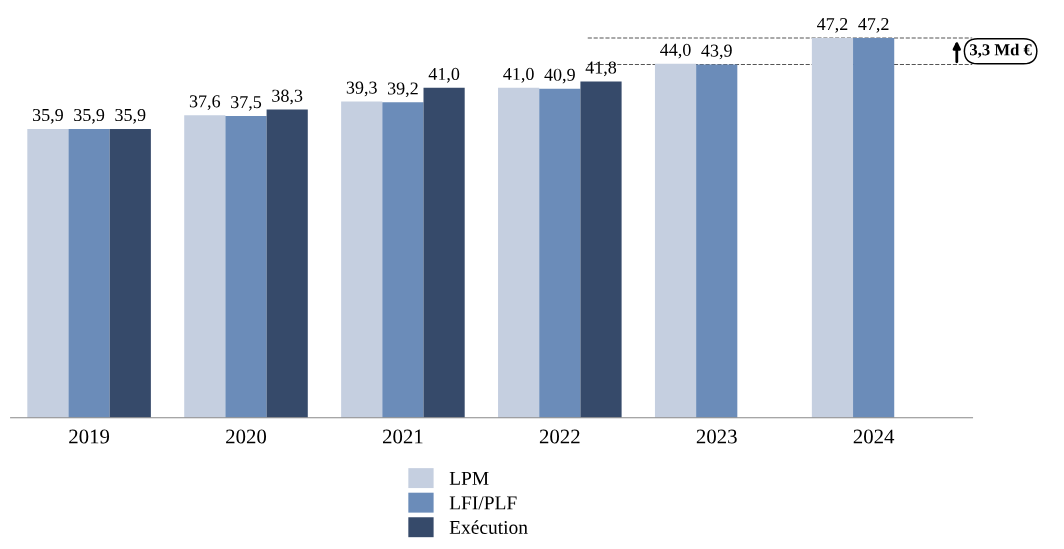 This screenshot has width=1064, height=549. I want to click on x-tick-label: 2020, so click(246, 436).